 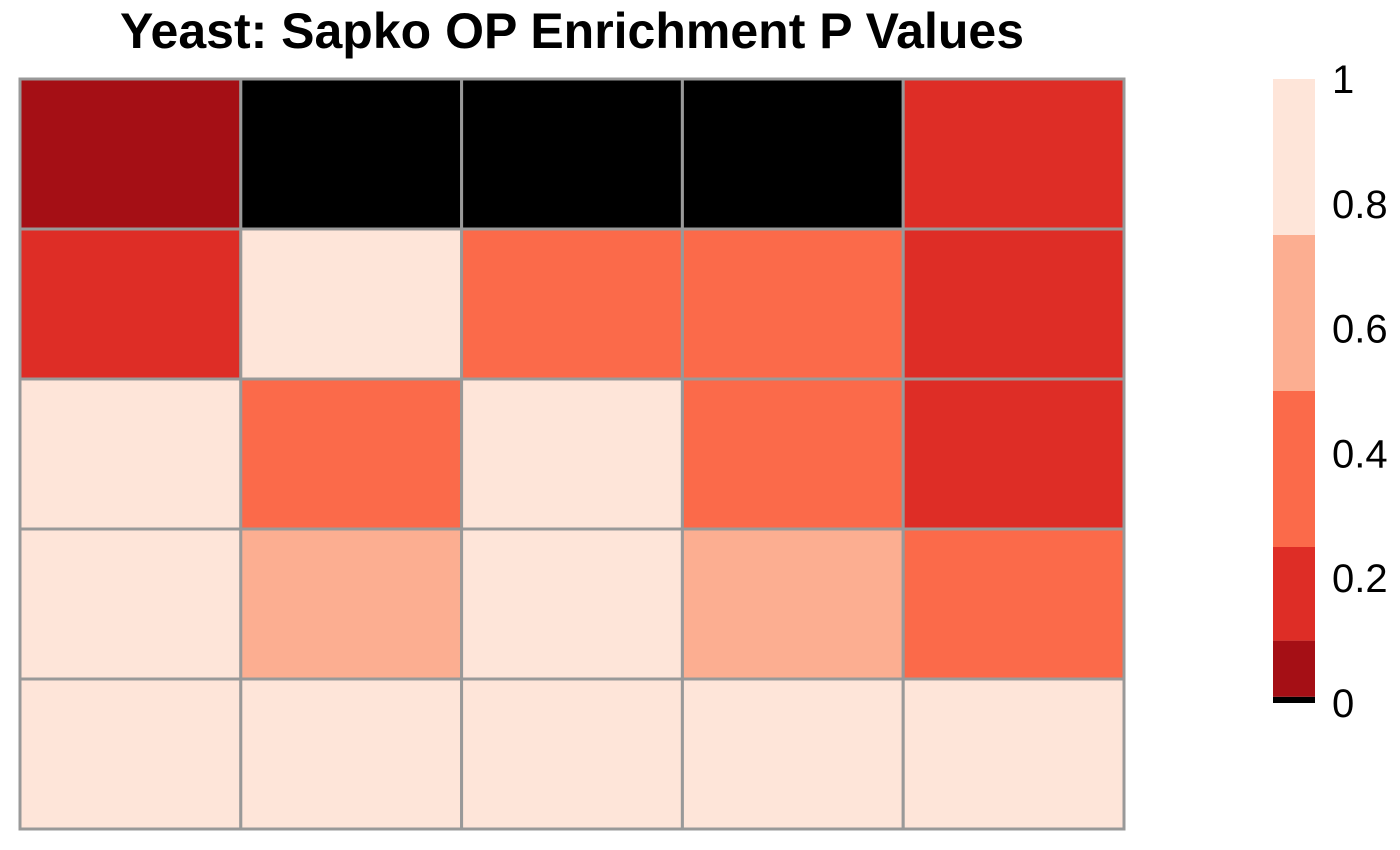 I want to click on heatmap-cell-r1-c1, so click(x=130, y=154).